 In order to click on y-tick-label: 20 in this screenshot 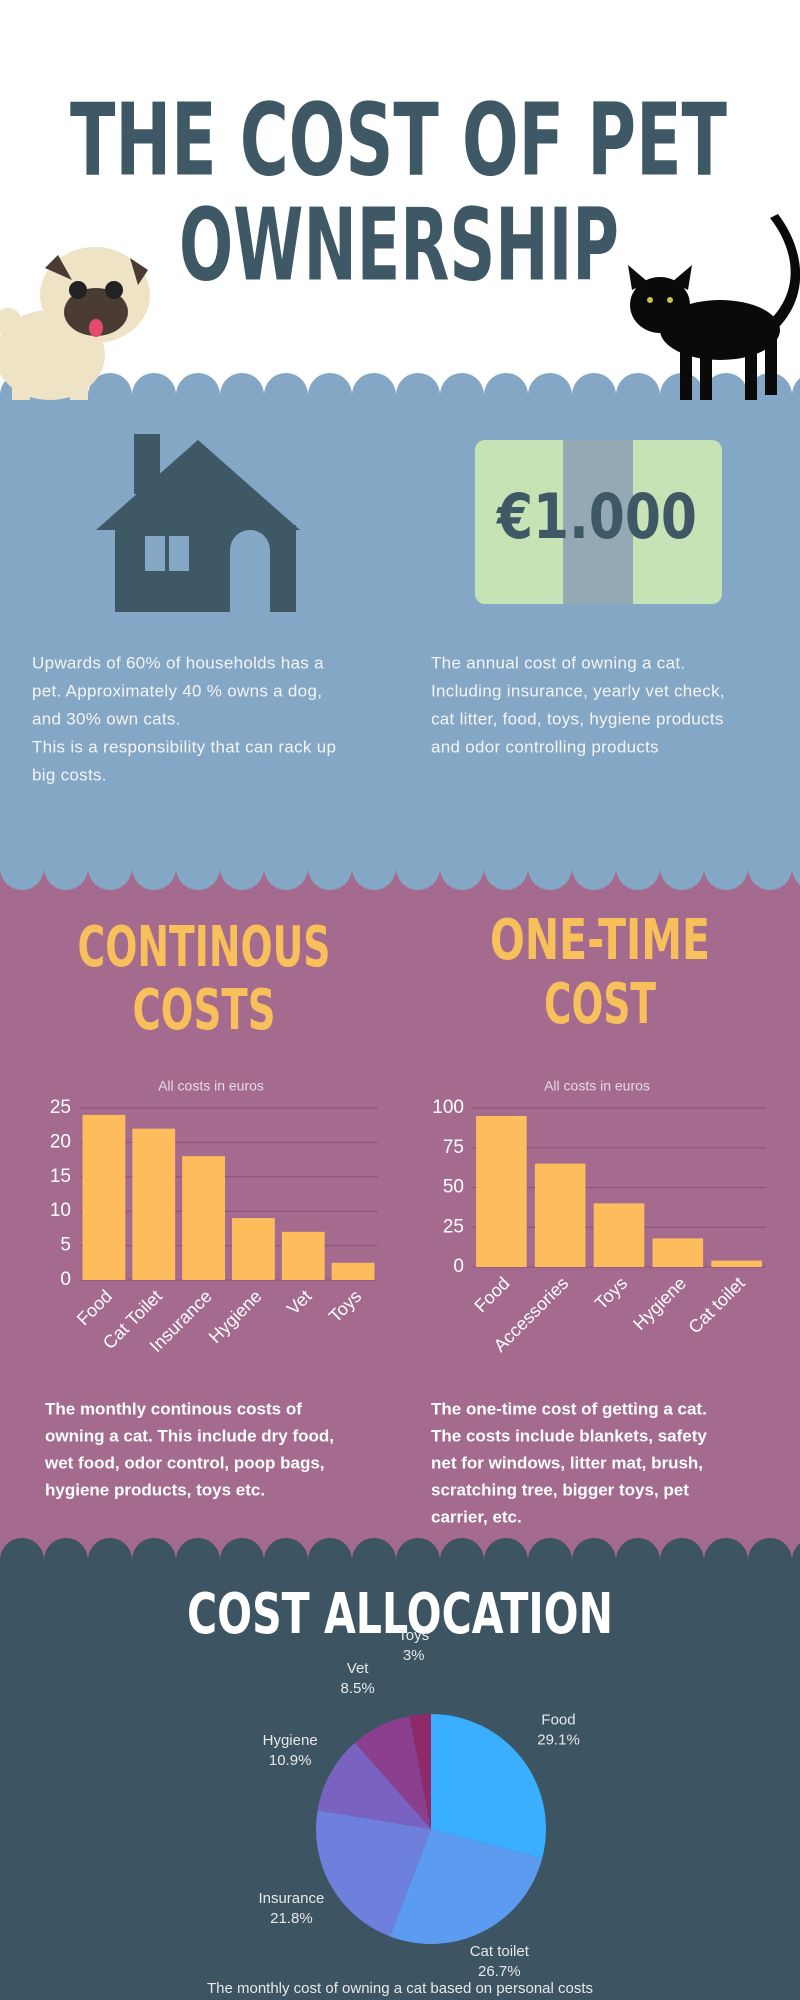, I will do `click(60, 1141)`.